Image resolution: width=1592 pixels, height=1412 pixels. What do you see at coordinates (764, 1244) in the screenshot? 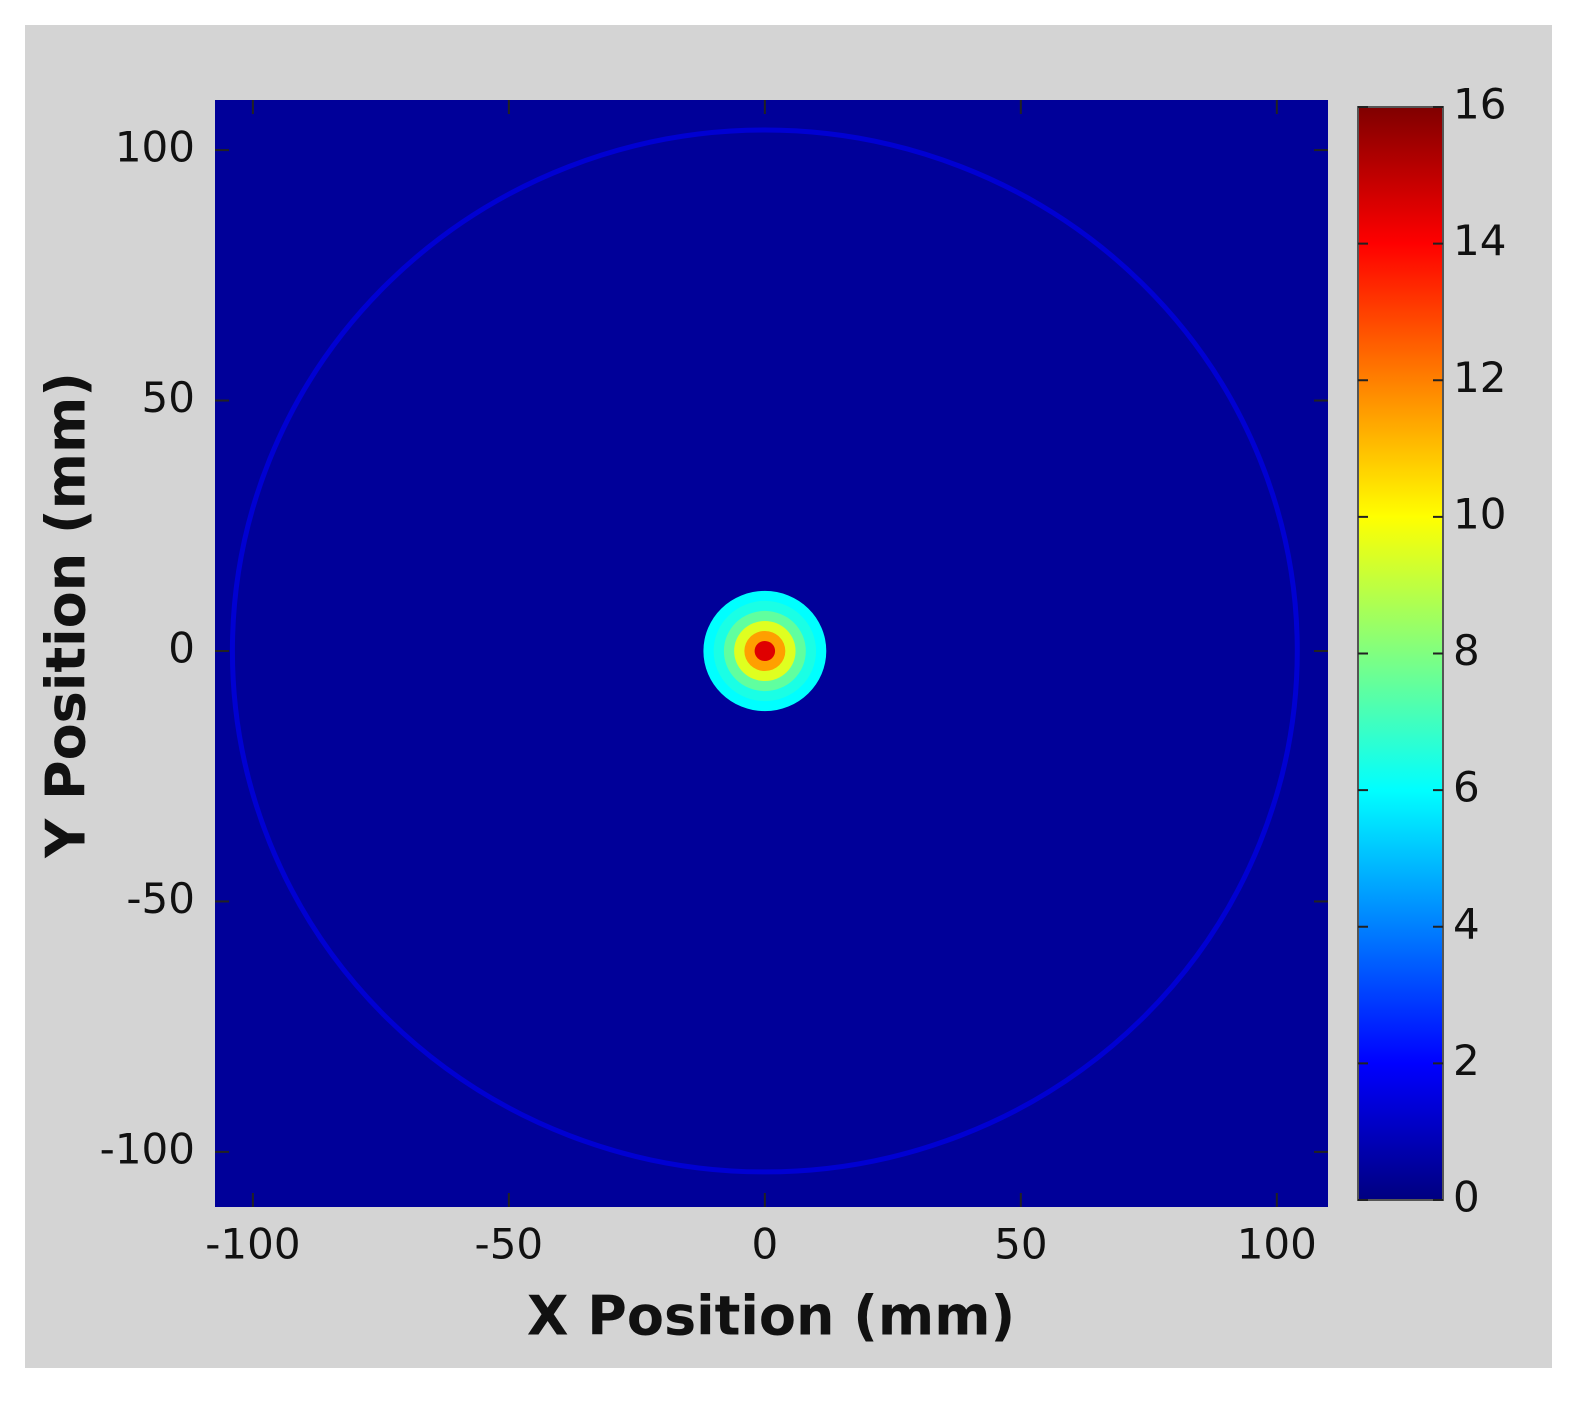
I see `x-tick-label: 0` at bounding box center [764, 1244].